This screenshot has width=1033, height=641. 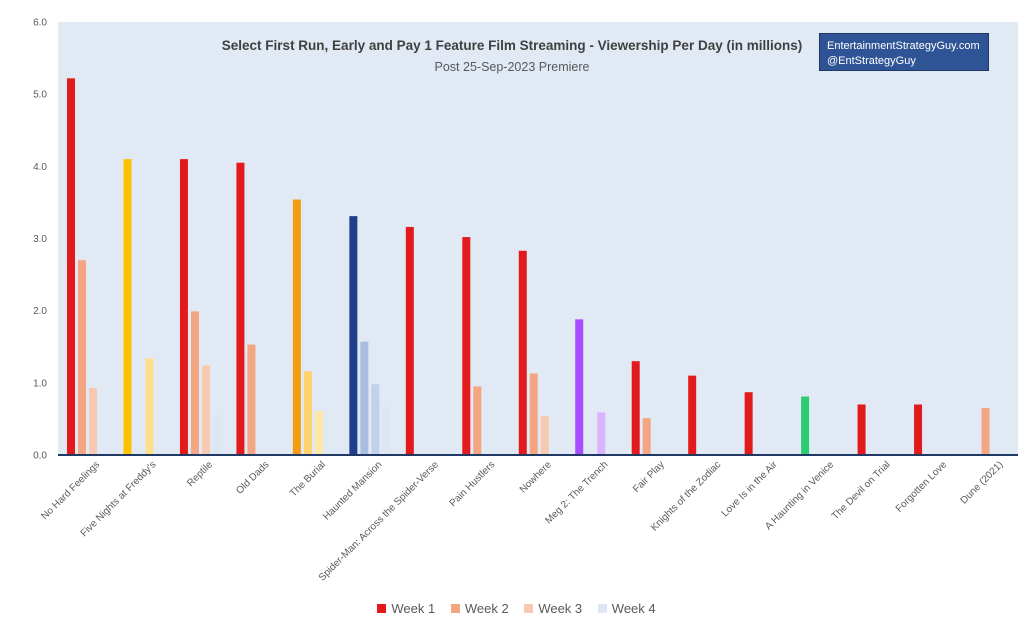 I want to click on y-tick-label: 1.0, so click(x=40, y=383).